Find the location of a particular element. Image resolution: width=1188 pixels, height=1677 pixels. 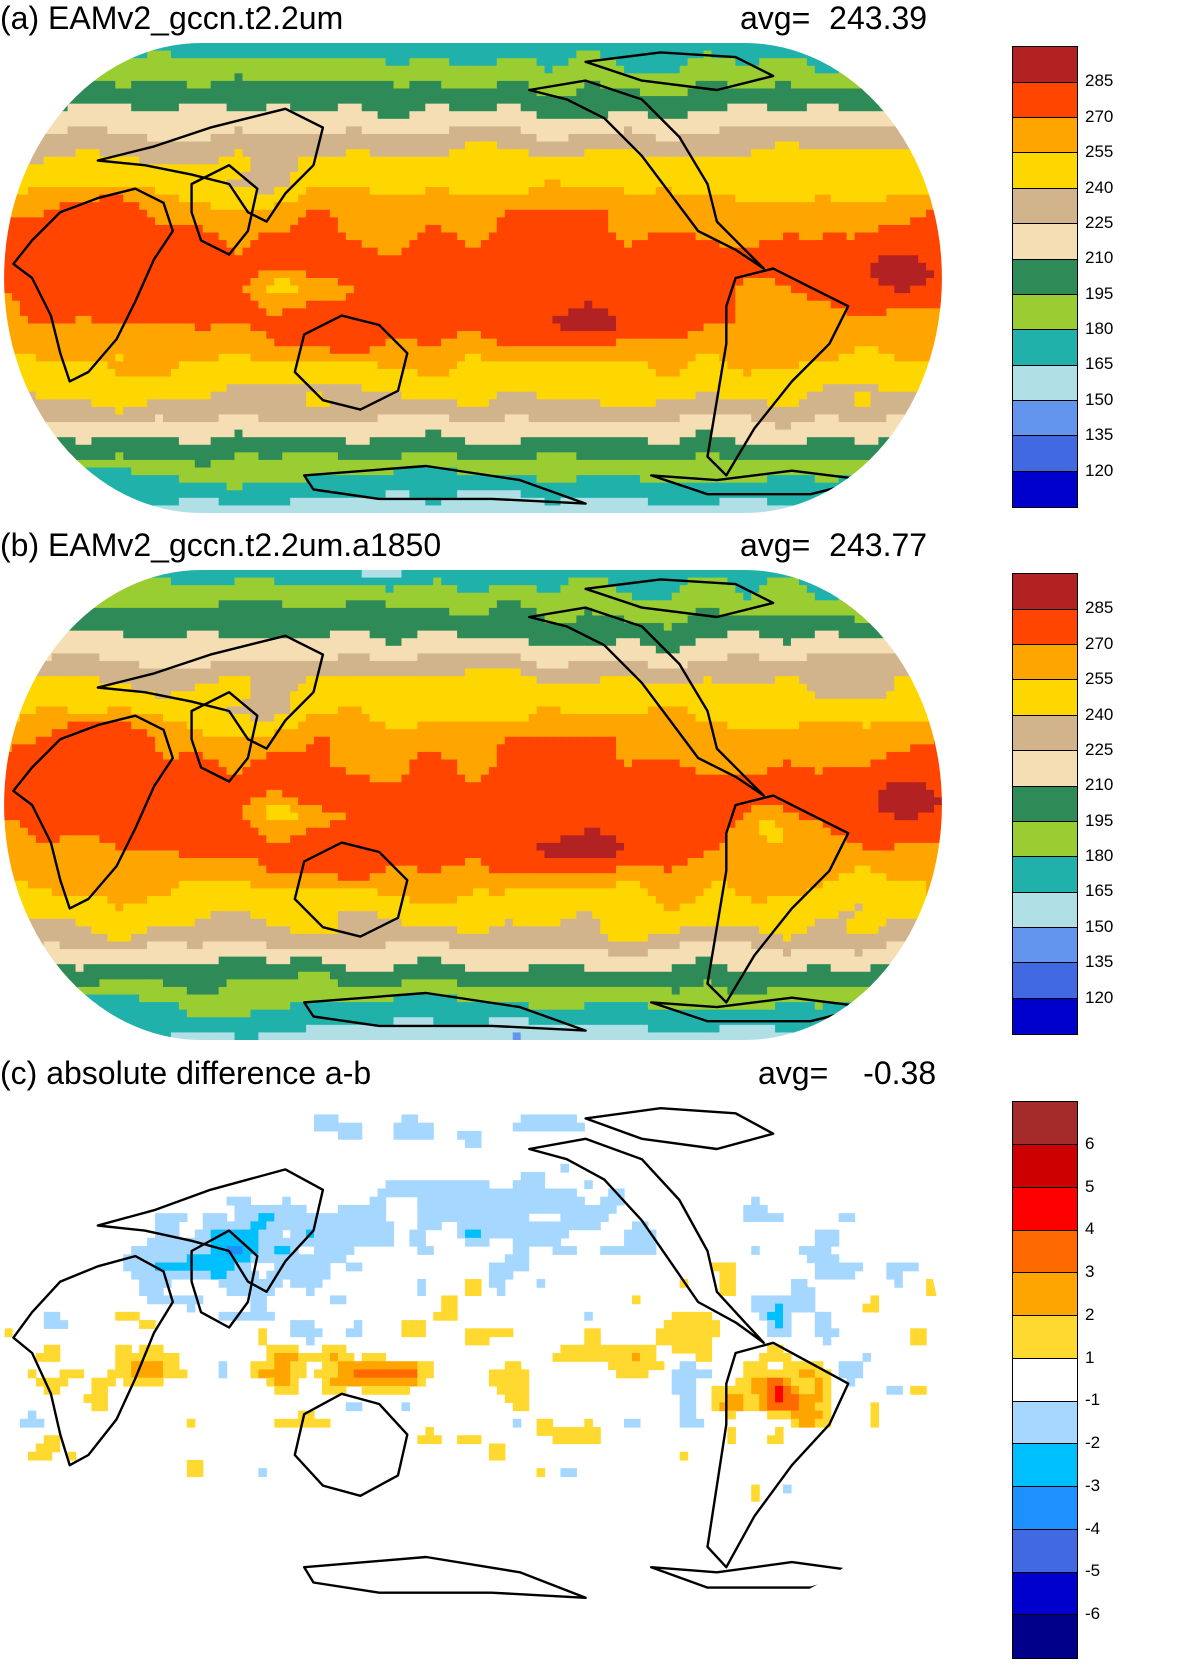

colorbar-a is located at coordinates (1045, 277).